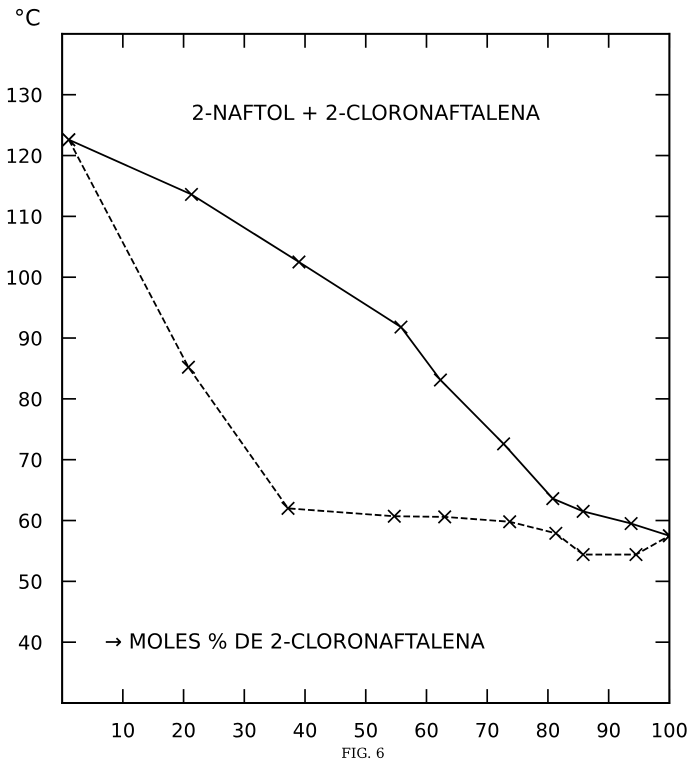  What do you see at coordinates (30, 520) in the screenshot?
I see `y-tick-label: 60` at bounding box center [30, 520].